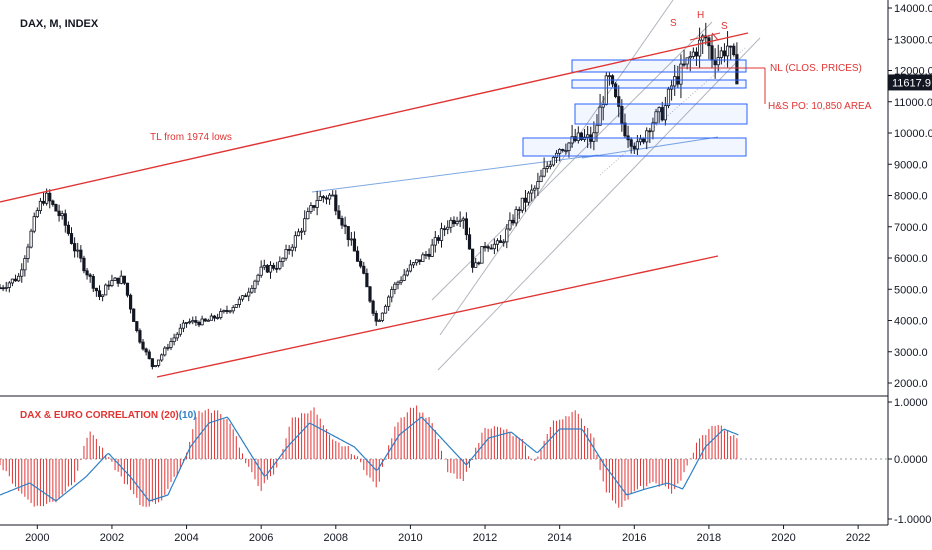  I want to click on lower-trendline, so click(437, 316).